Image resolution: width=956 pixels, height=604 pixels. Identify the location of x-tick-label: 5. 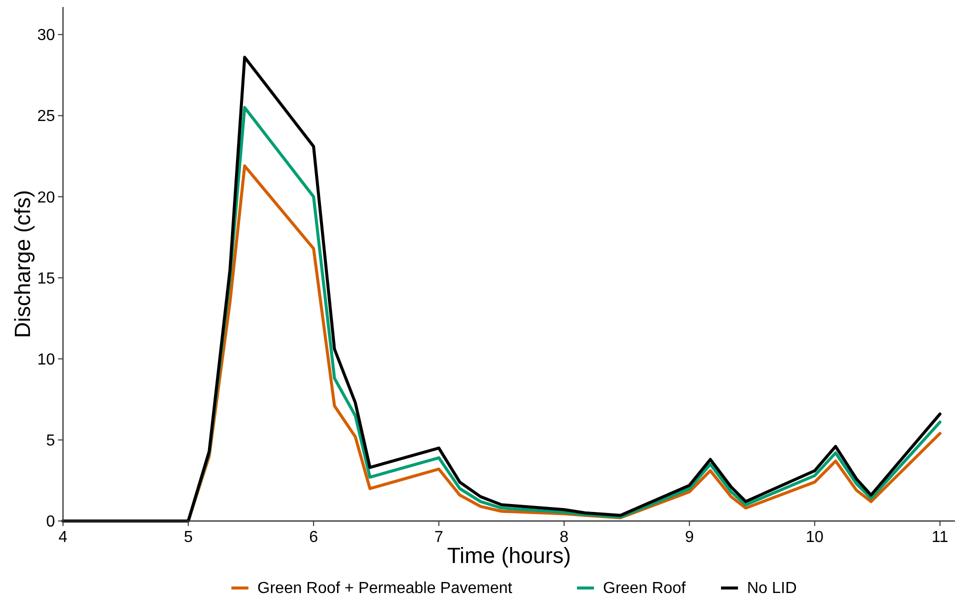
(188, 537).